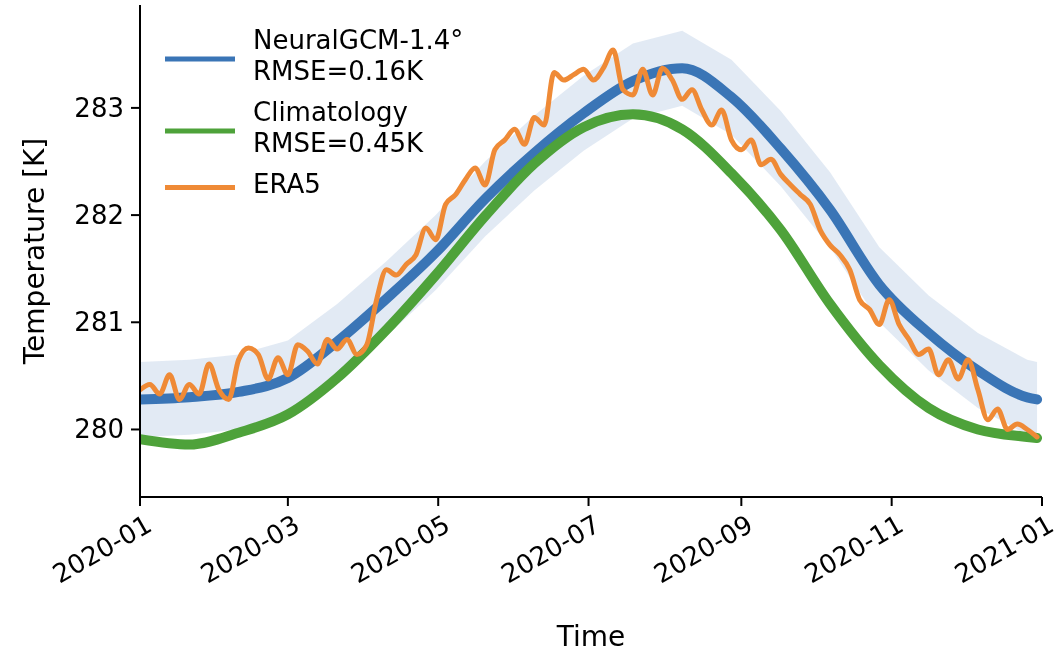 The image size is (1054, 651). Describe the element at coordinates (99, 429) in the screenshot. I see `y-tick-label: 280` at that location.